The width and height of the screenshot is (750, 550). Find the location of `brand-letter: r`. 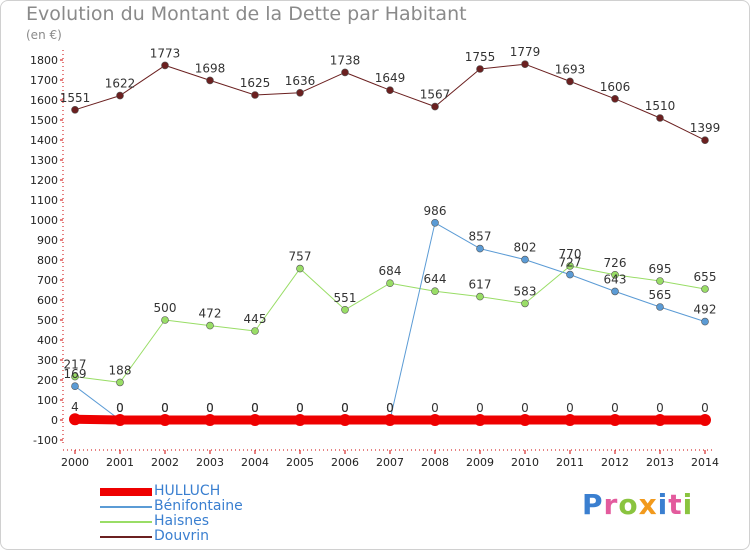

brand-letter: r is located at coordinates (611, 504).